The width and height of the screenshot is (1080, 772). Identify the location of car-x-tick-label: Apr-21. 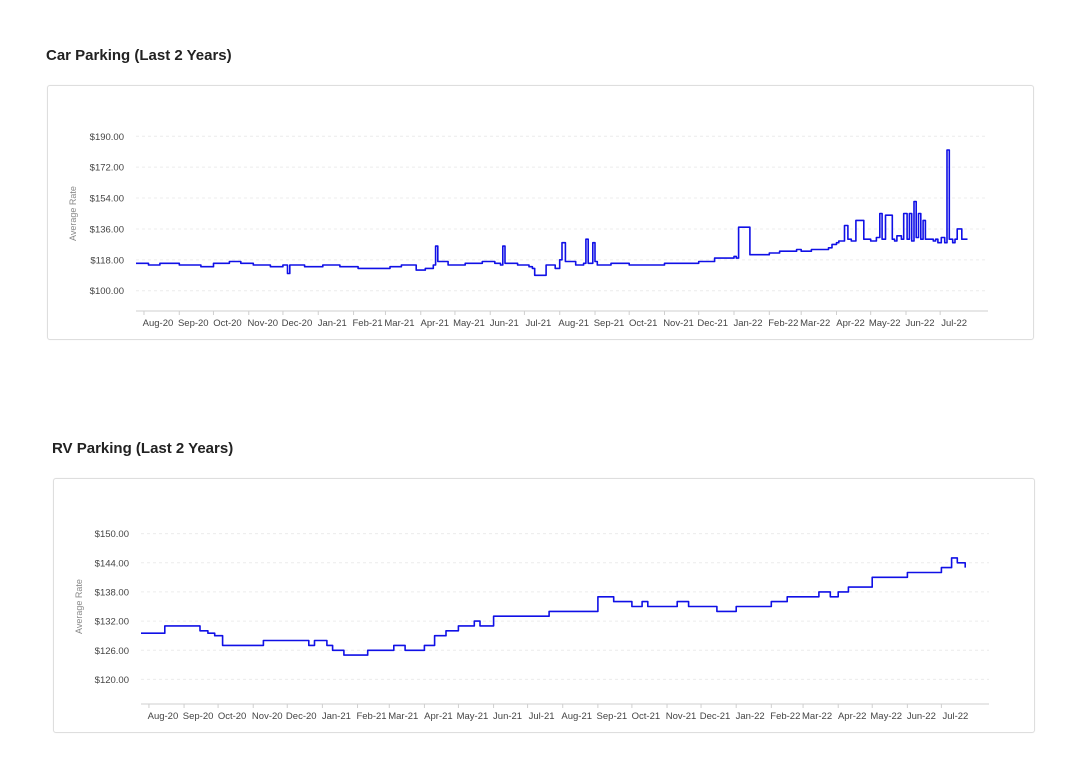
(435, 323).